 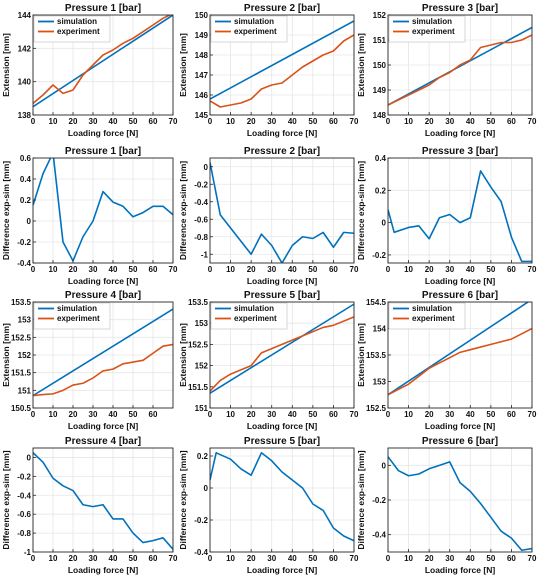 I want to click on chart-title: Pressure 5 [bar], so click(x=282, y=441).